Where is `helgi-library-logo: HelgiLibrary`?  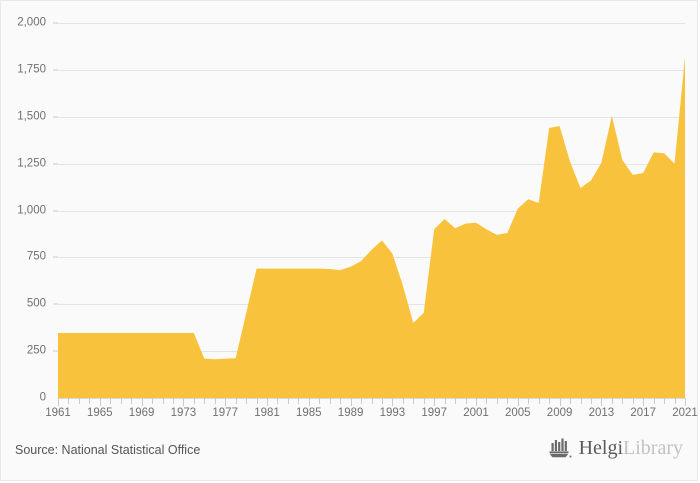
helgi-library-logo: HelgiLibrary is located at coordinates (615, 448).